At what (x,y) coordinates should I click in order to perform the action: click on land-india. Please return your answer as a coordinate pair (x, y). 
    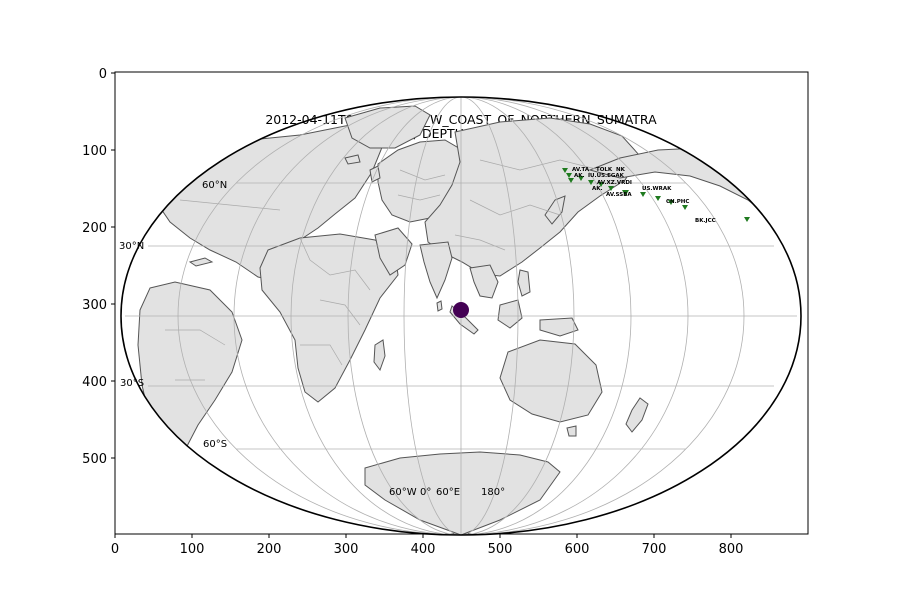
    Looking at the image, I should click on (436, 270).